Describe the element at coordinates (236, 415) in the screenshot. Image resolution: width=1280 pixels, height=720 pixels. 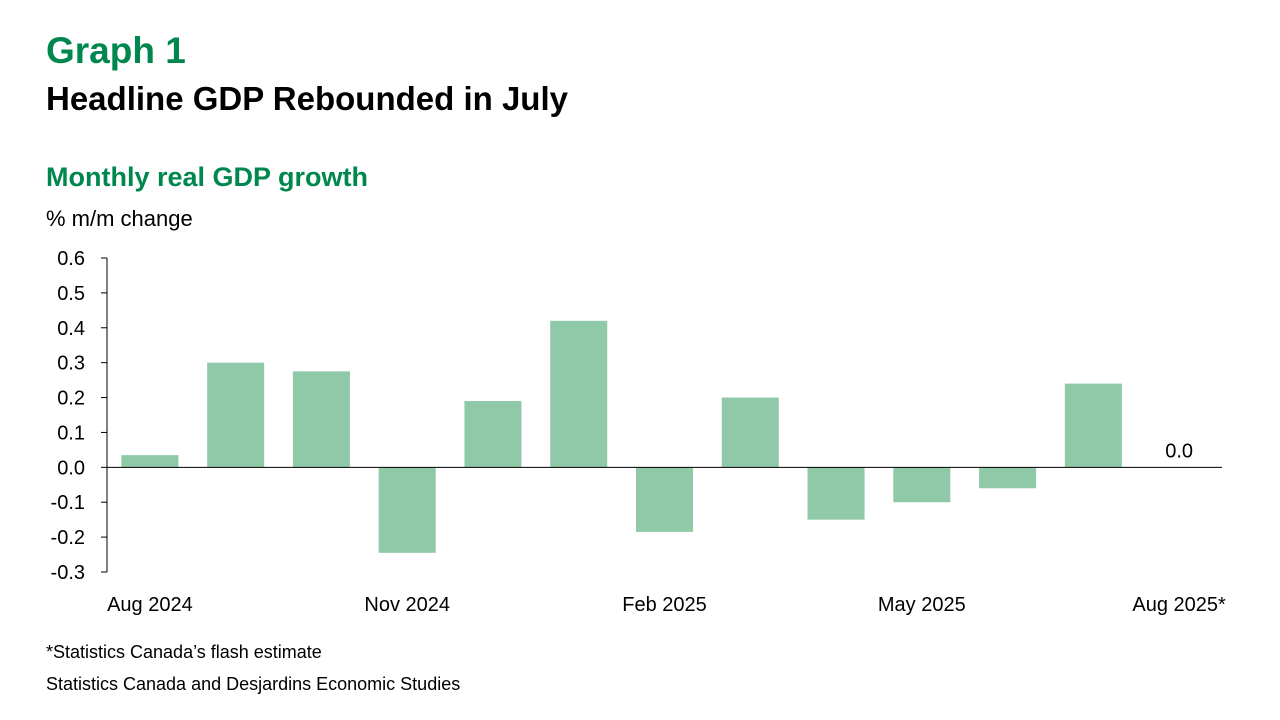
I see `bar-sep-2024` at that location.